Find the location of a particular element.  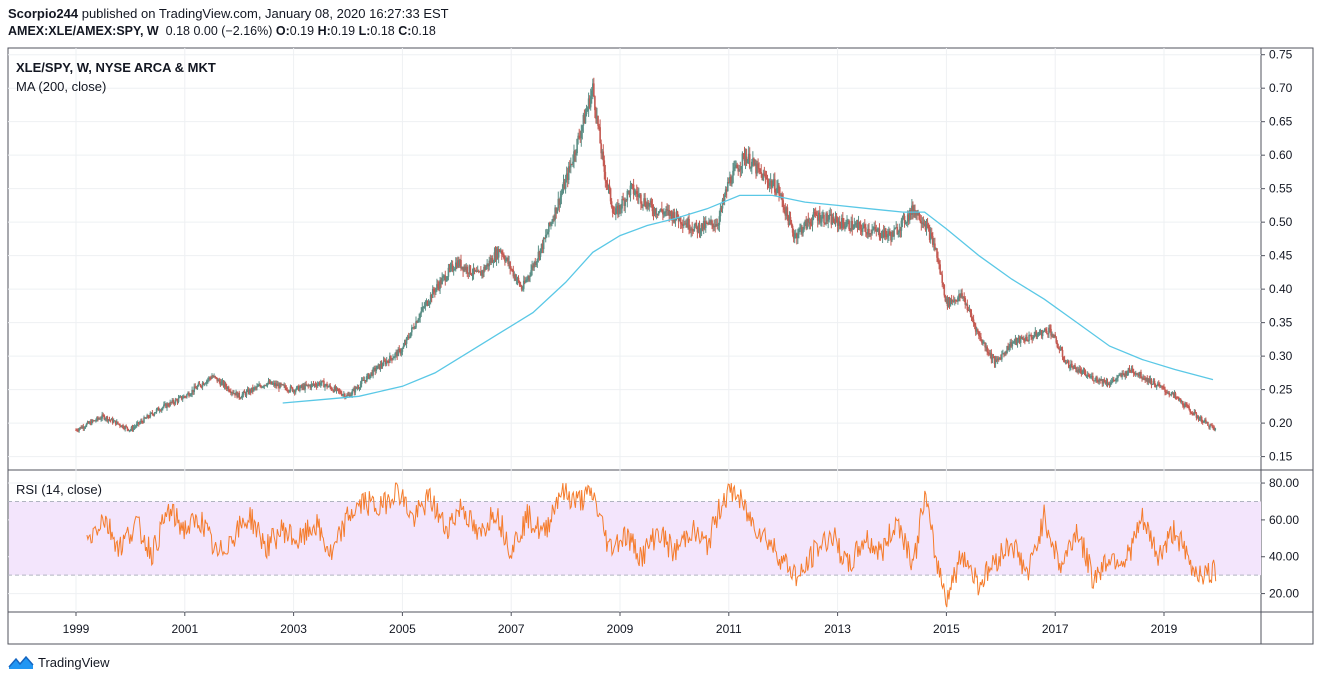

price-tick-label: 0.75 is located at coordinates (1281, 55).